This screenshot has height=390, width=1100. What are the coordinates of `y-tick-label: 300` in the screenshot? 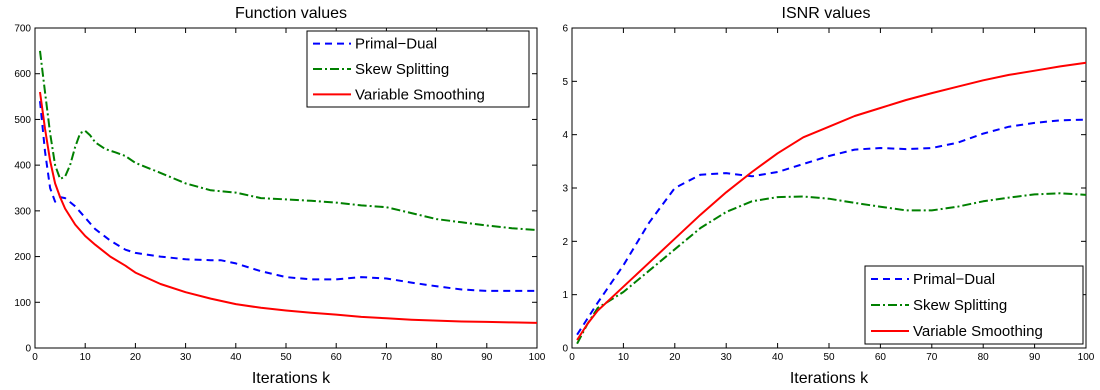 It's located at (22, 211).